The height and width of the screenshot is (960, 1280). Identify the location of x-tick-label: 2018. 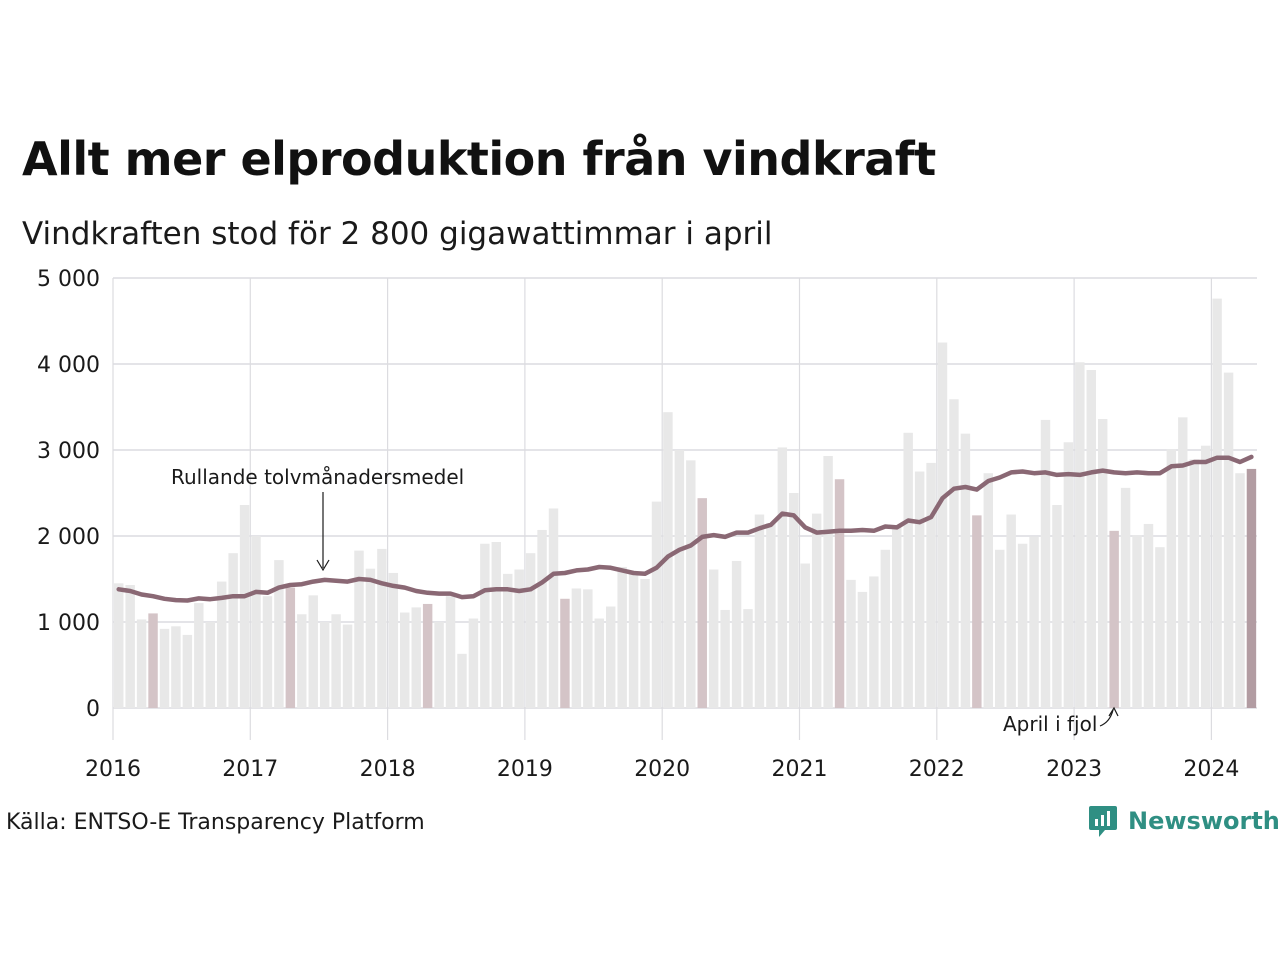
(388, 769).